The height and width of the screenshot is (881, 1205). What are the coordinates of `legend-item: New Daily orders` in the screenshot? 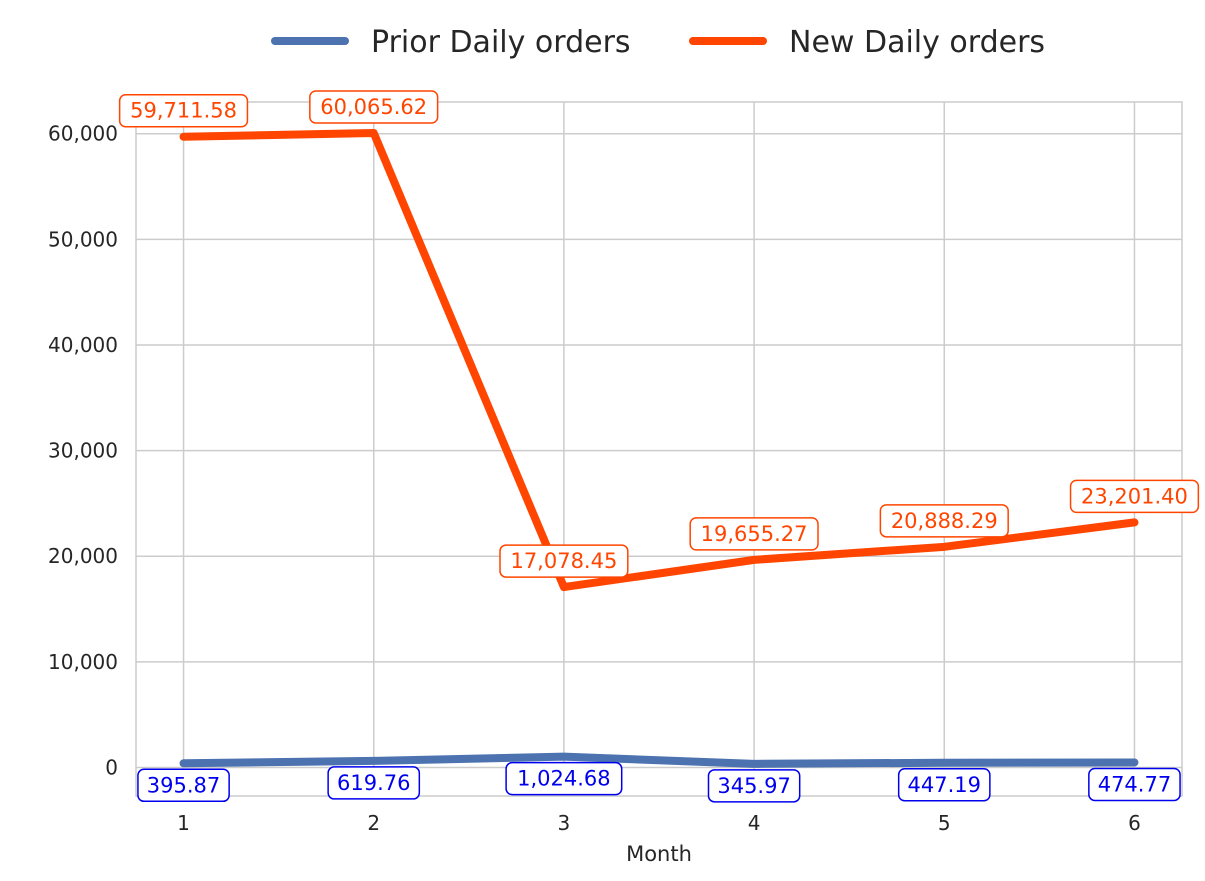 It's located at (867, 42).